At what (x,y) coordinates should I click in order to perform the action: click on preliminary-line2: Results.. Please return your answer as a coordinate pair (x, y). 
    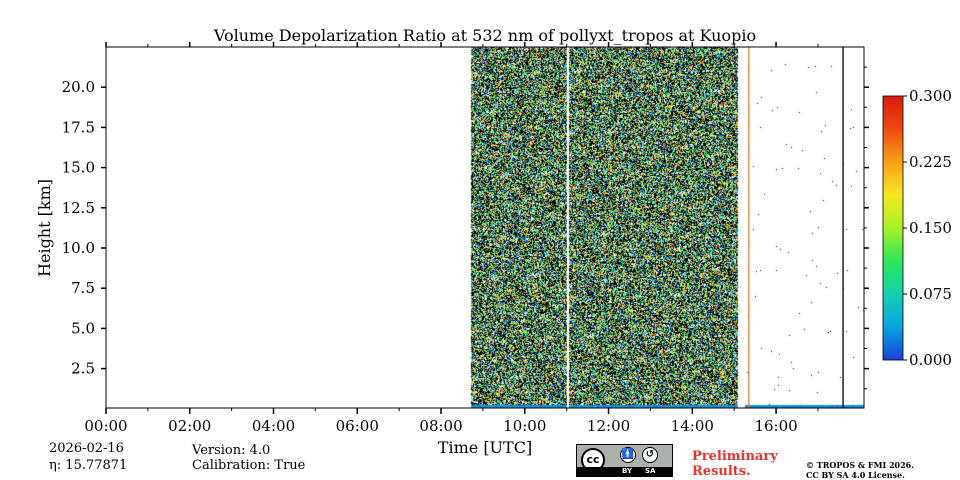
    Looking at the image, I should click on (721, 471).